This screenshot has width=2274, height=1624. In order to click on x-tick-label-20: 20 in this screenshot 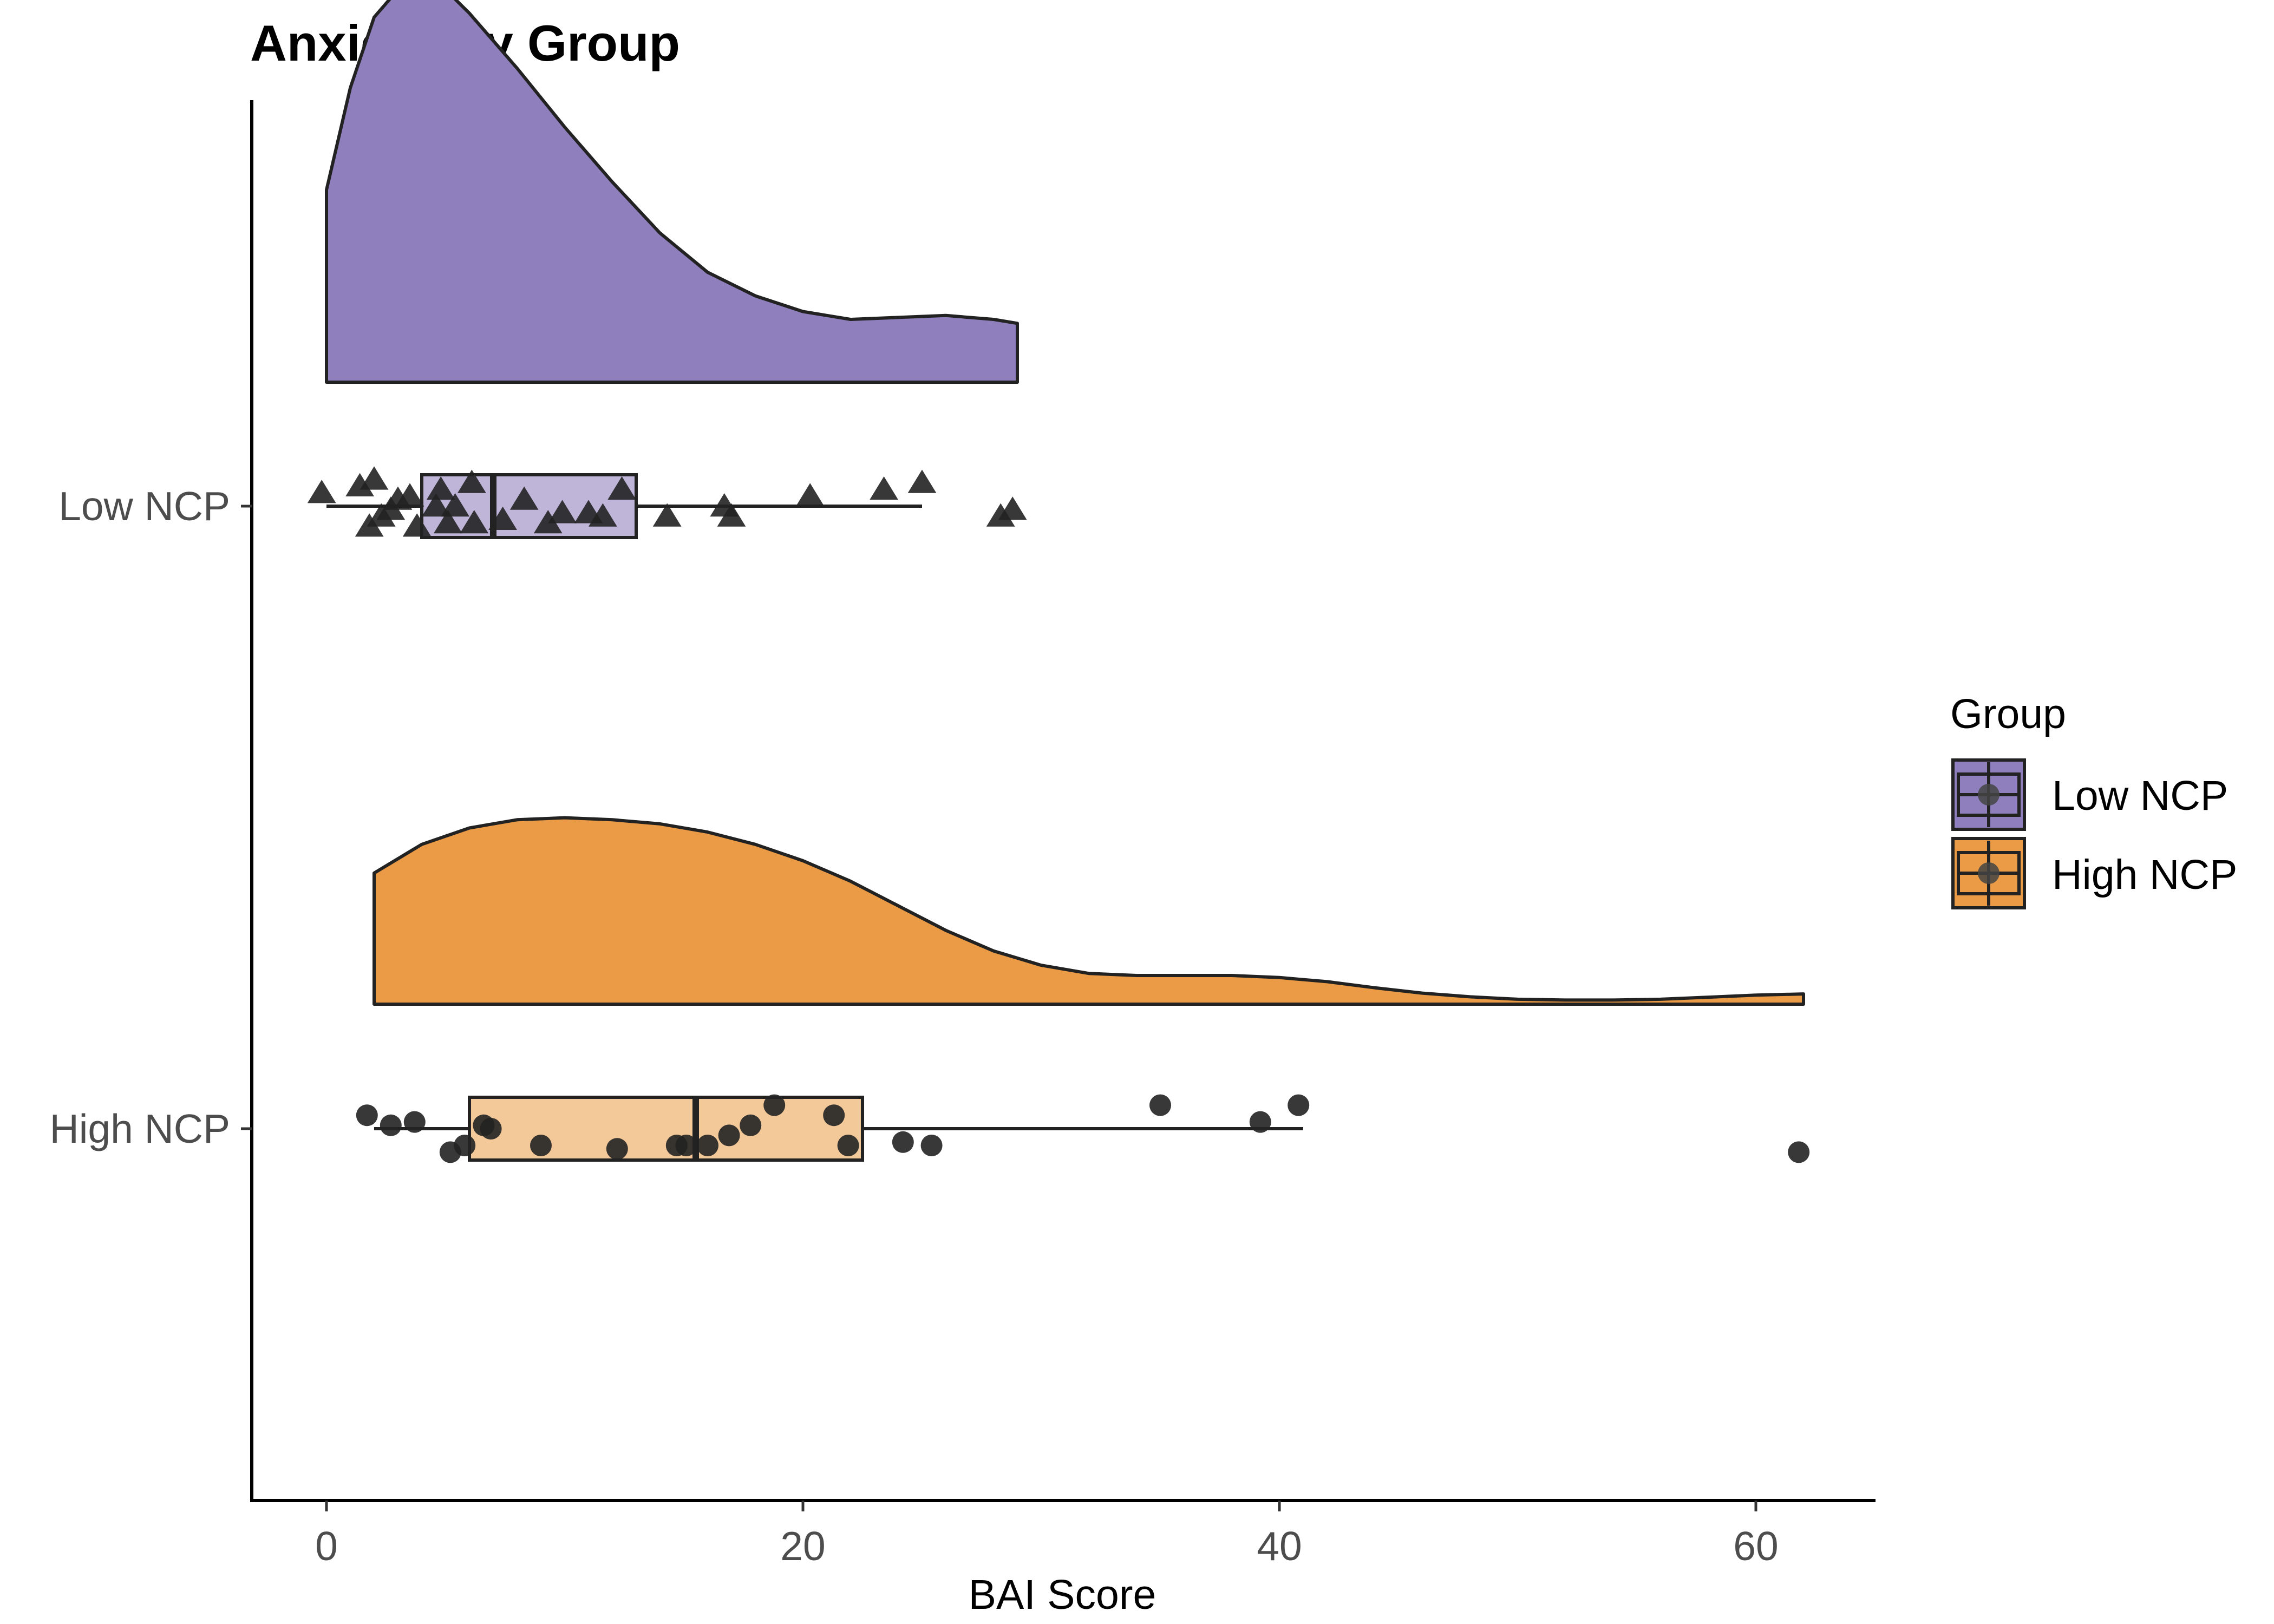, I will do `click(802, 1546)`.